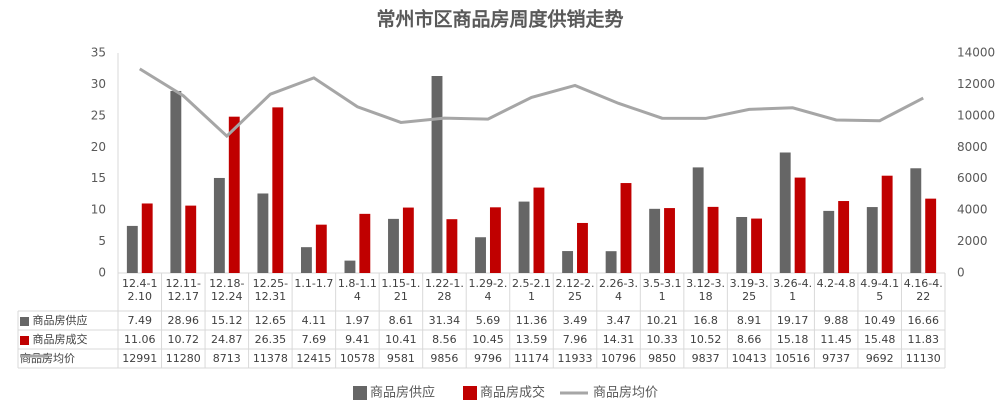  I want to click on table-value: 14.31, so click(618, 339).